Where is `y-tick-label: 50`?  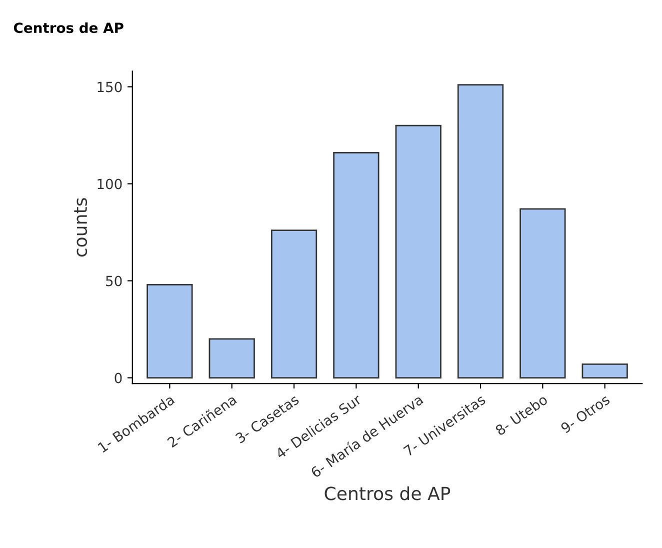
y-tick-label: 50 is located at coordinates (114, 281).